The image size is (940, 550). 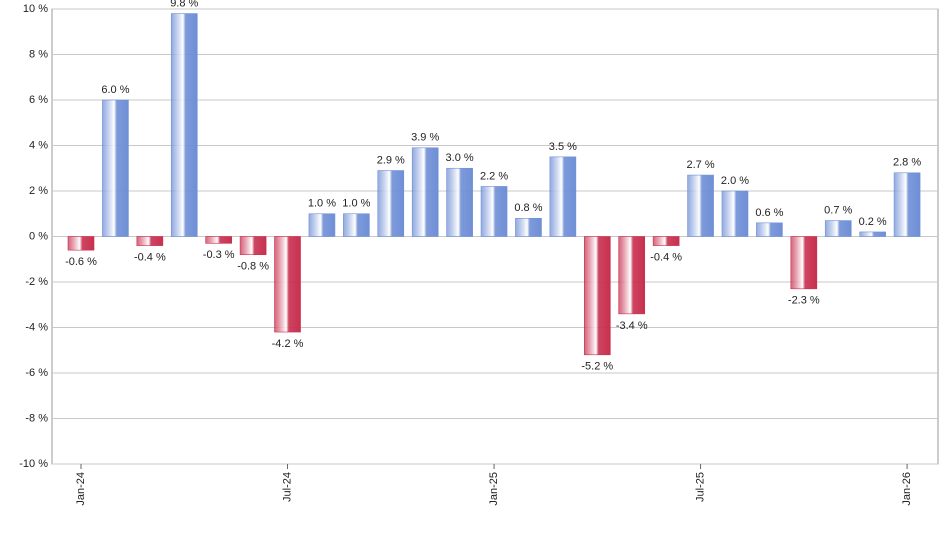 What do you see at coordinates (219, 255) in the screenshot?
I see `value-label: -0.3 %` at bounding box center [219, 255].